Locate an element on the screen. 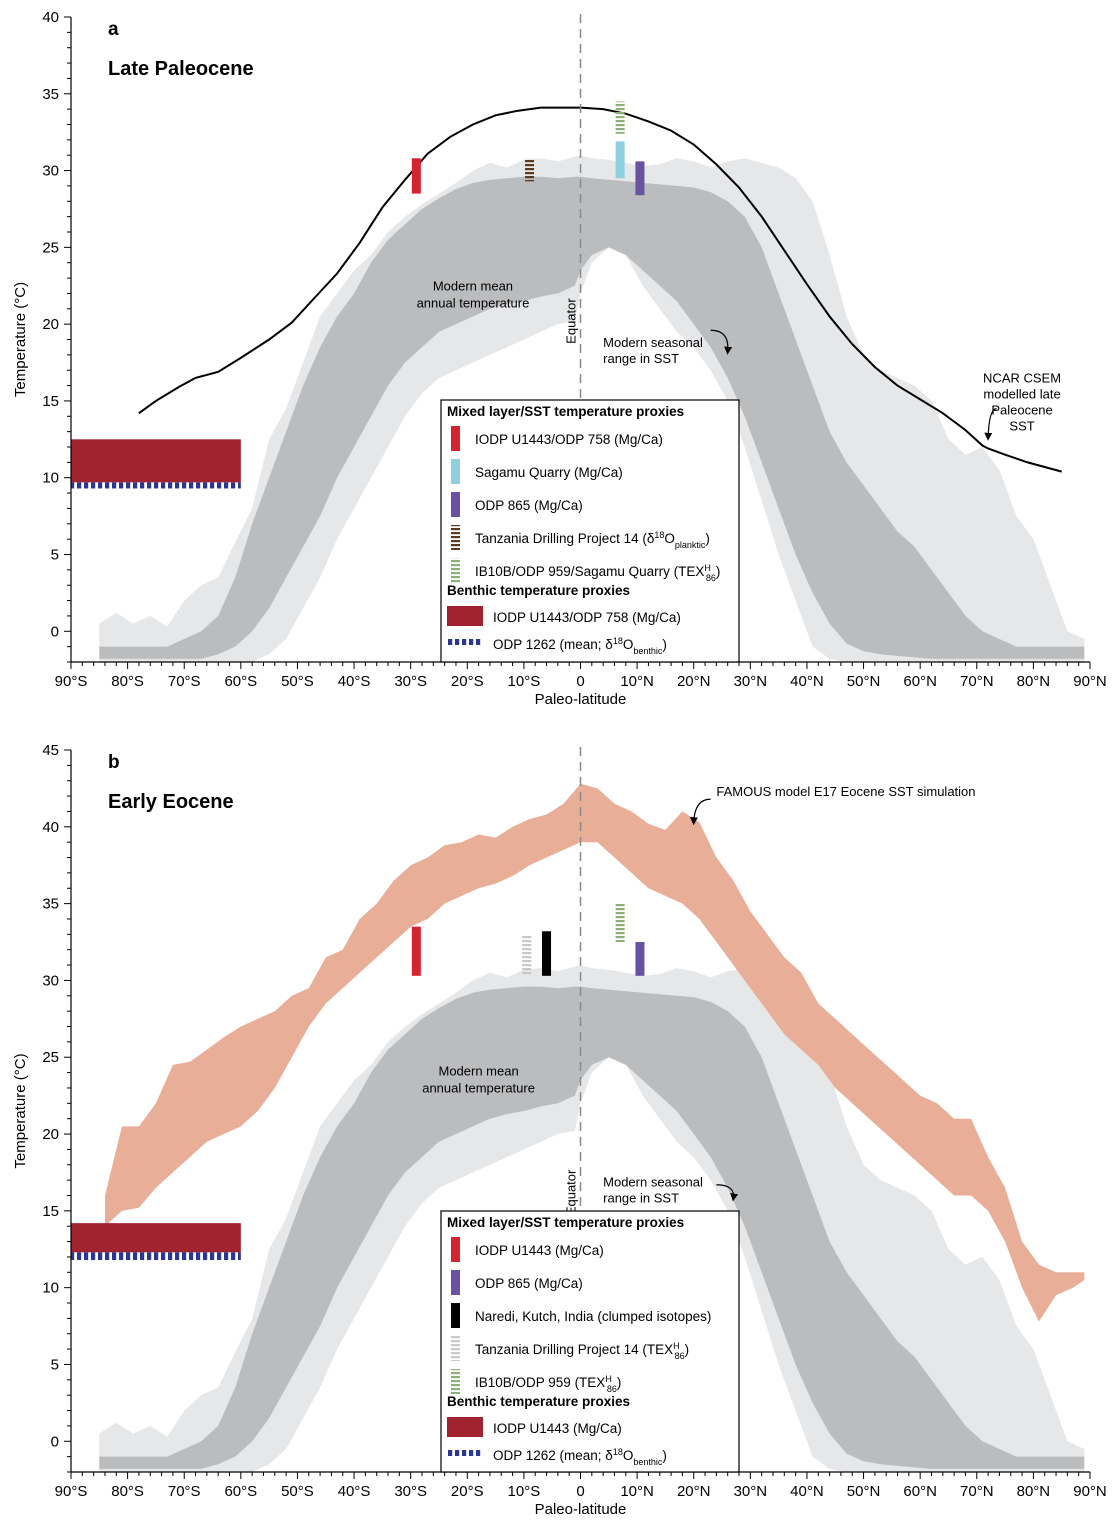 The height and width of the screenshot is (1525, 1113). model-label: SST is located at coordinates (1021, 426).